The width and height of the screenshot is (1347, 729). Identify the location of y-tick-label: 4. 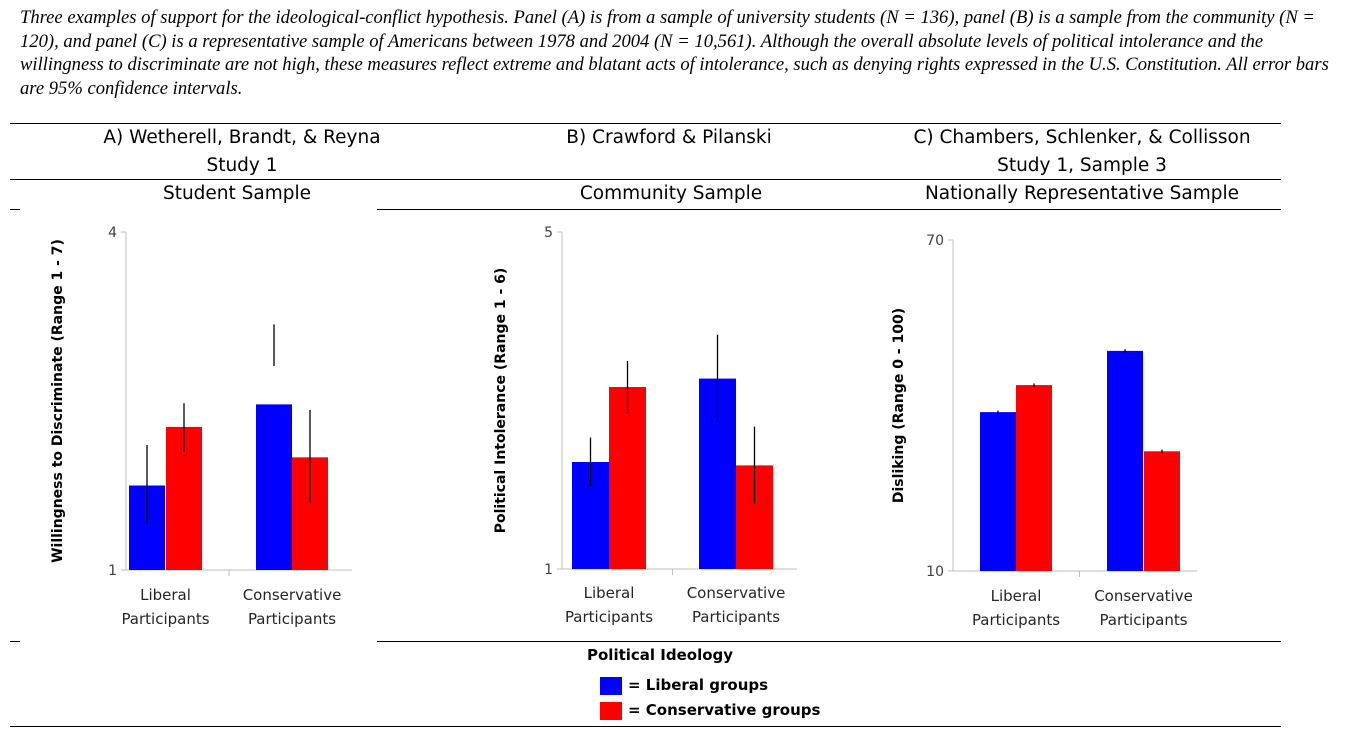
(112, 233).